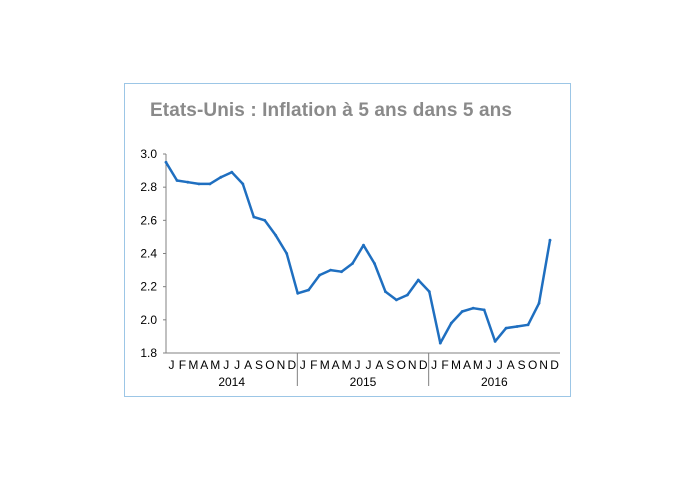  What do you see at coordinates (363, 382) in the screenshot?
I see `x-year-label: 2015` at bounding box center [363, 382].